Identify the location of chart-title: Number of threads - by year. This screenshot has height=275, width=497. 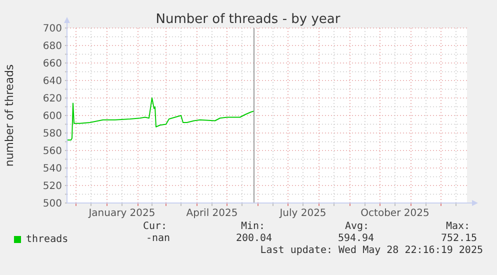
(248, 19).